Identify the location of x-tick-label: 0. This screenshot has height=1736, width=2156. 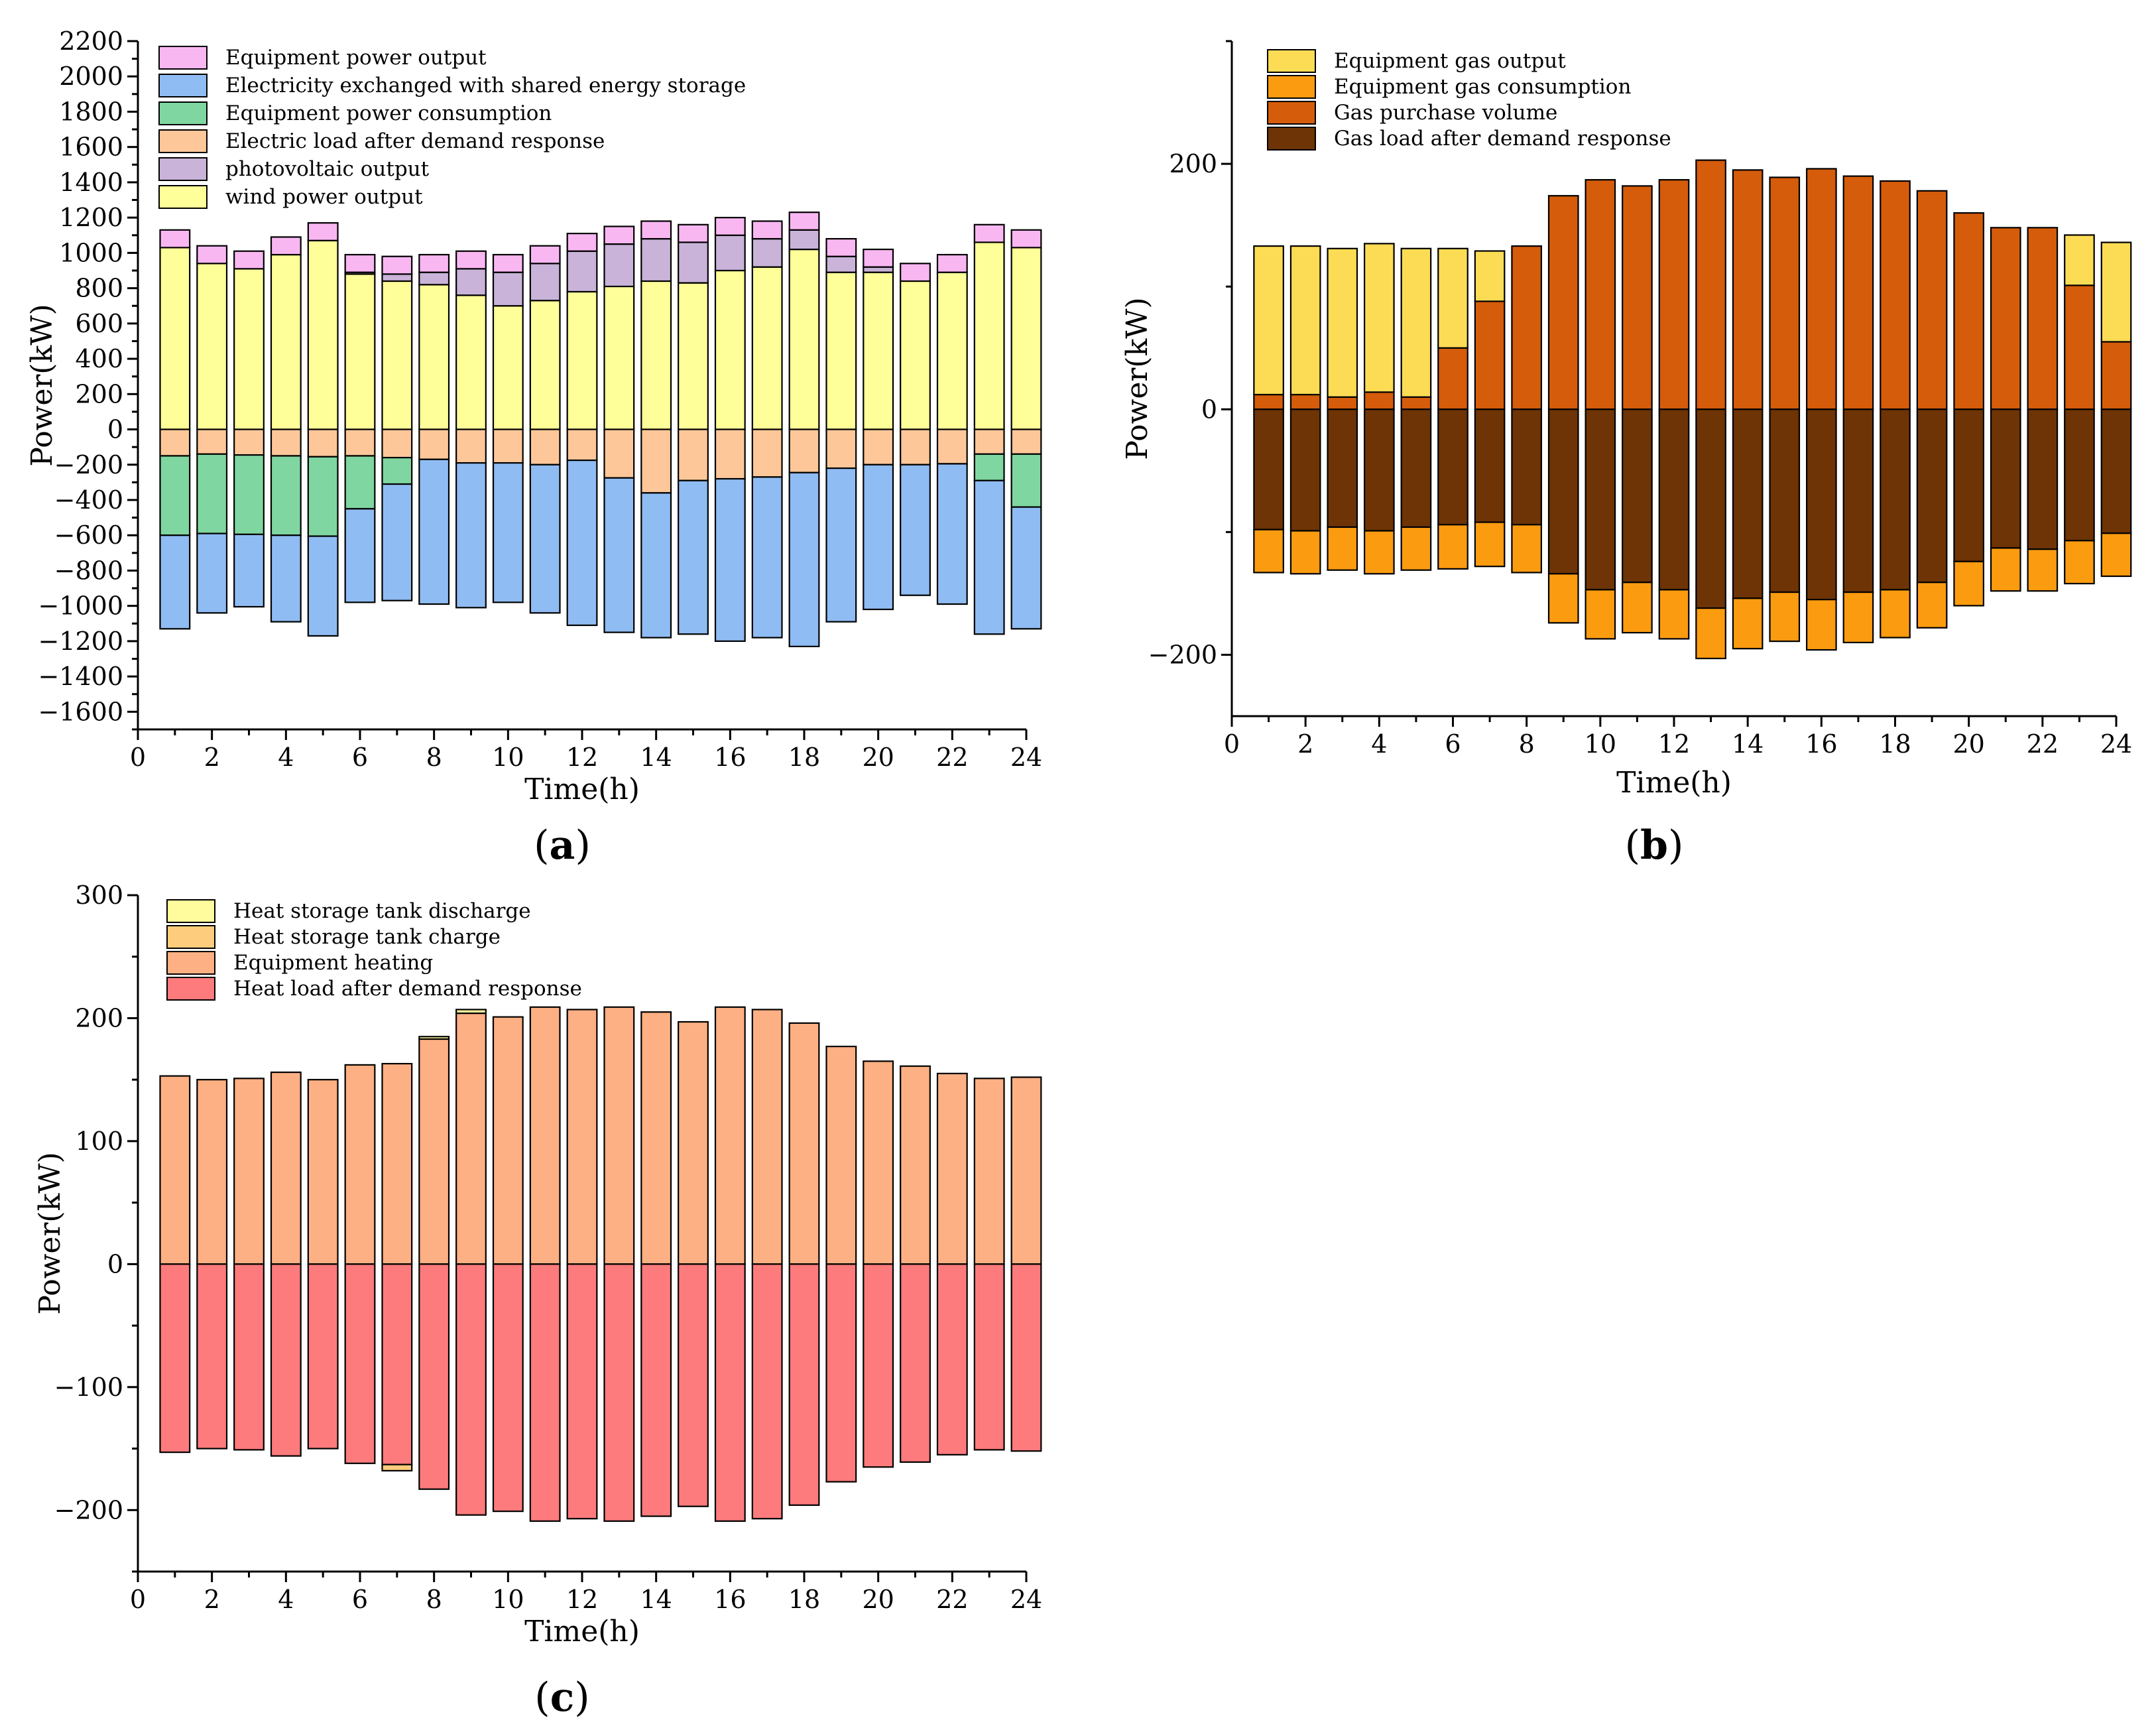
(1232, 744).